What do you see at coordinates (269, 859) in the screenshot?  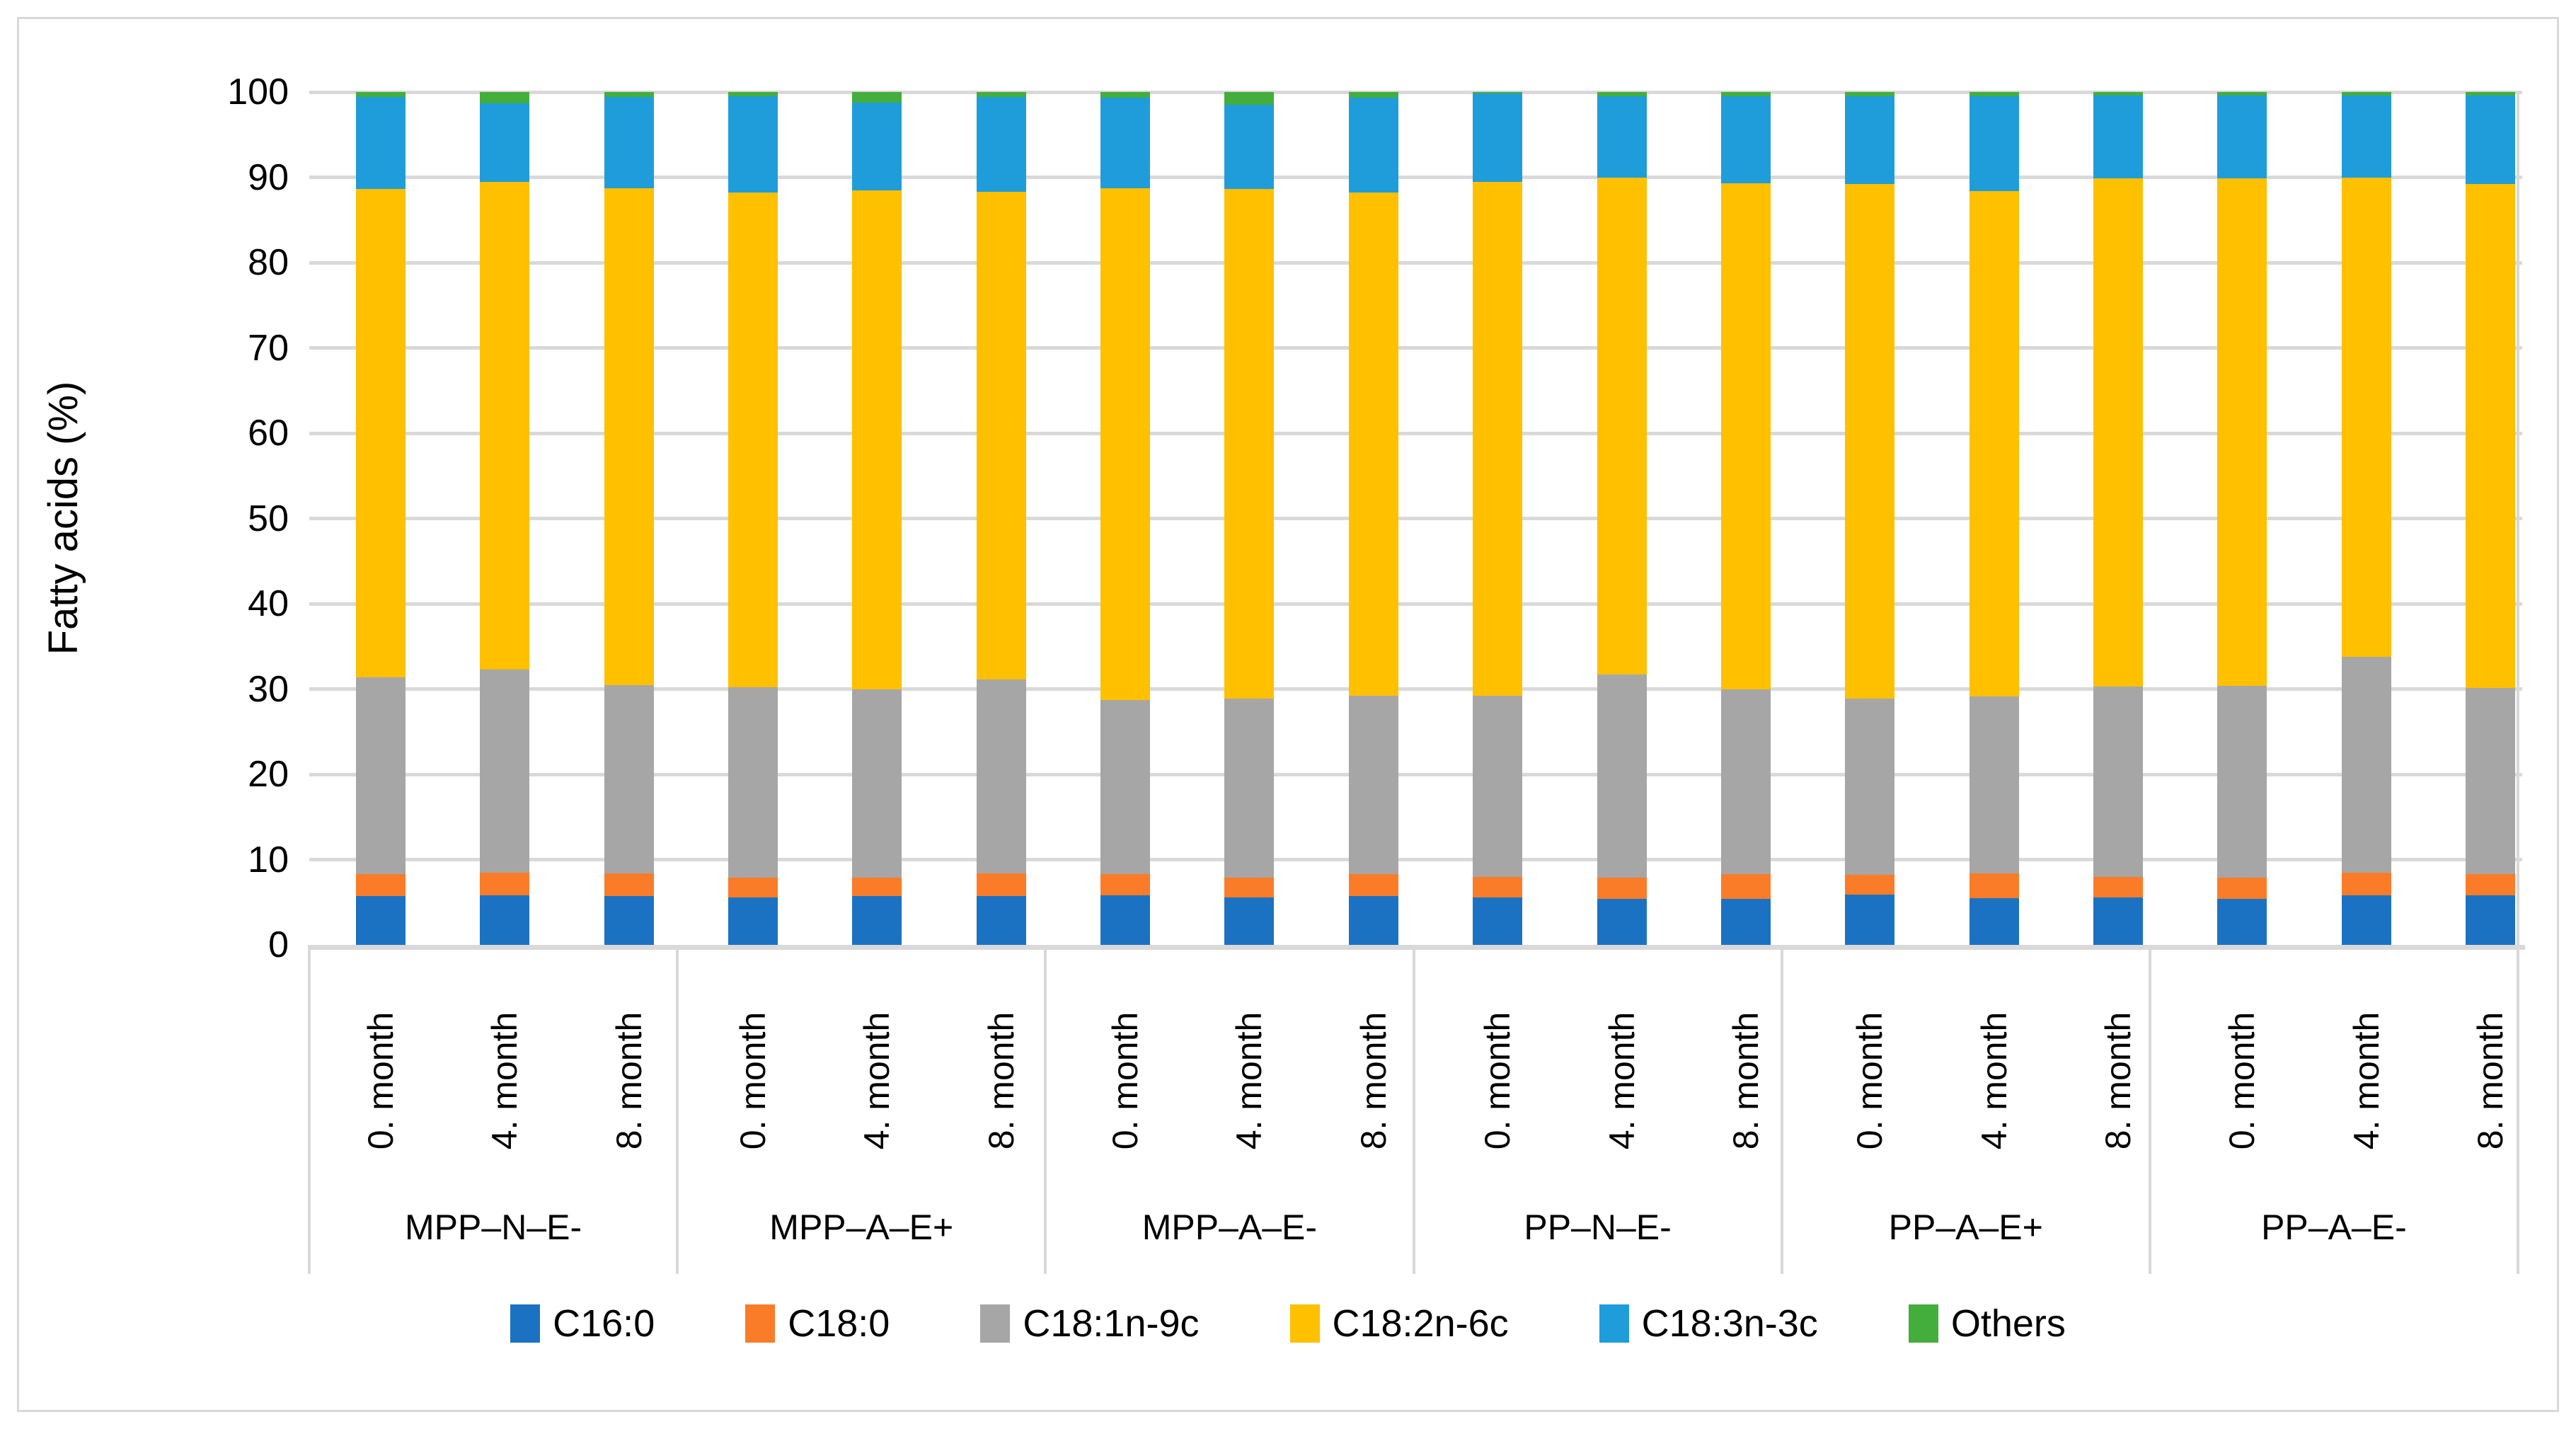 I see `y-tick-label-10: 10` at bounding box center [269, 859].